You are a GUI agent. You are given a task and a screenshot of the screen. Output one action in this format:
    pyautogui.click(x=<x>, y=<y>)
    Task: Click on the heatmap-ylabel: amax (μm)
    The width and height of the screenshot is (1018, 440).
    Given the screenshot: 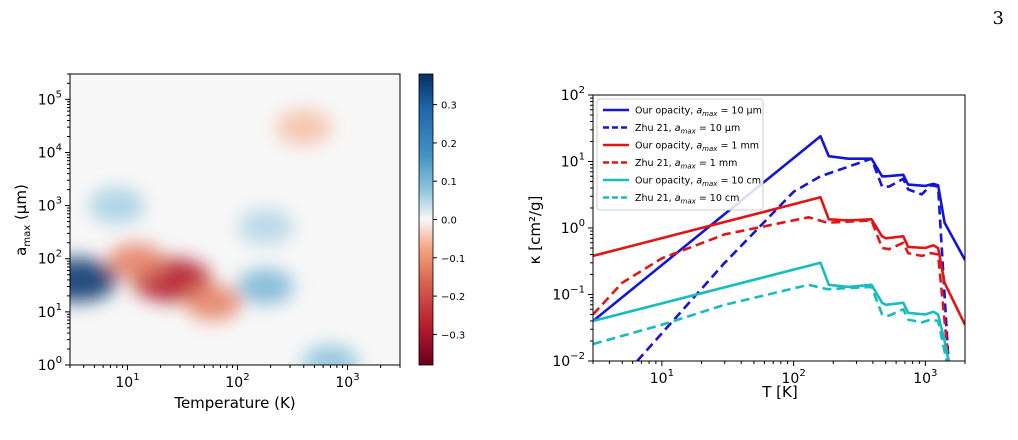 What is the action you would take?
    pyautogui.click(x=22, y=220)
    